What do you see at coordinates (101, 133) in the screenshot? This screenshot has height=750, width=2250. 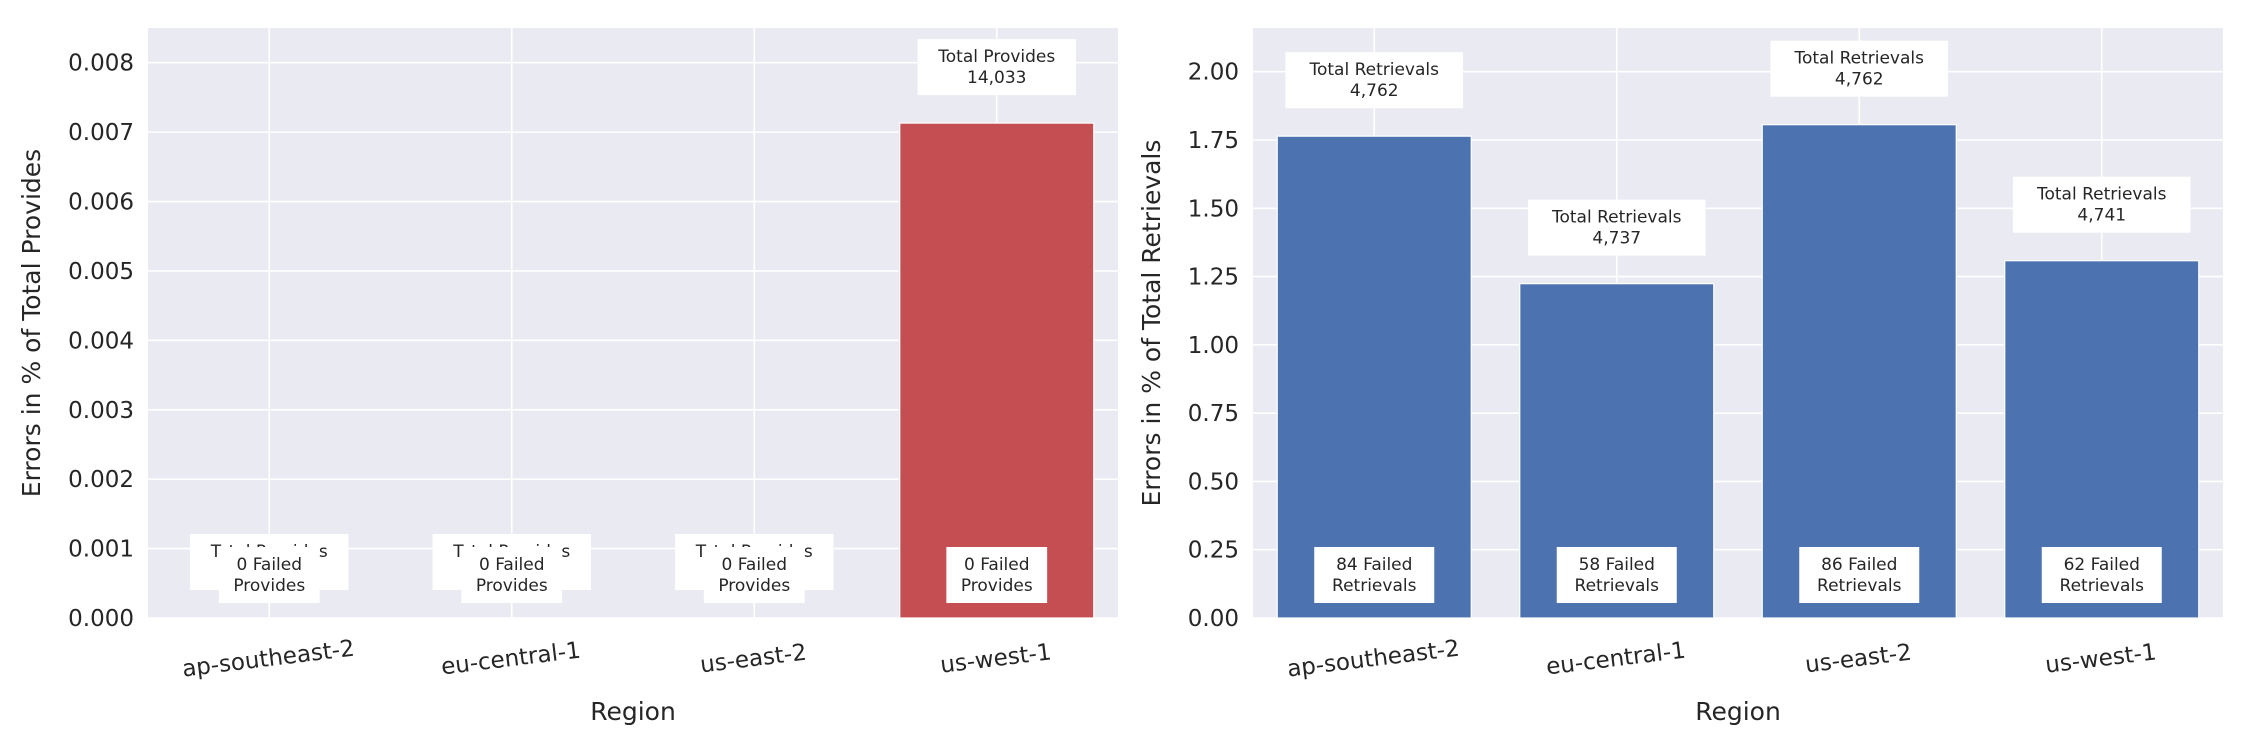 I see `y-tick-label: 0.007` at bounding box center [101, 133].